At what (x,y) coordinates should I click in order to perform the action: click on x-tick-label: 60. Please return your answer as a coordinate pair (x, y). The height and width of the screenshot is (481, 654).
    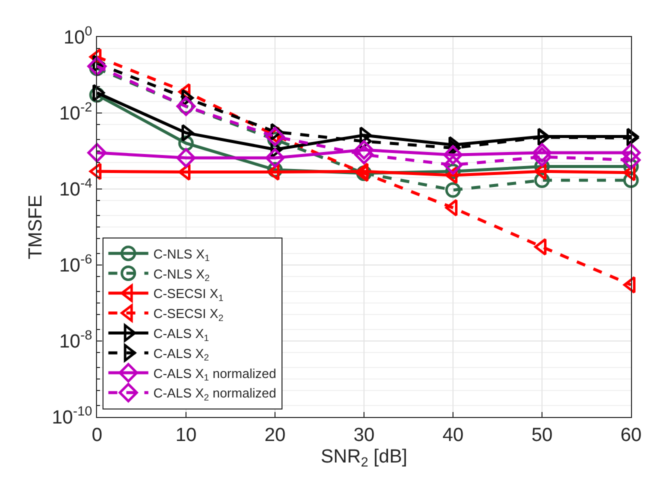
    Looking at the image, I should click on (631, 435).